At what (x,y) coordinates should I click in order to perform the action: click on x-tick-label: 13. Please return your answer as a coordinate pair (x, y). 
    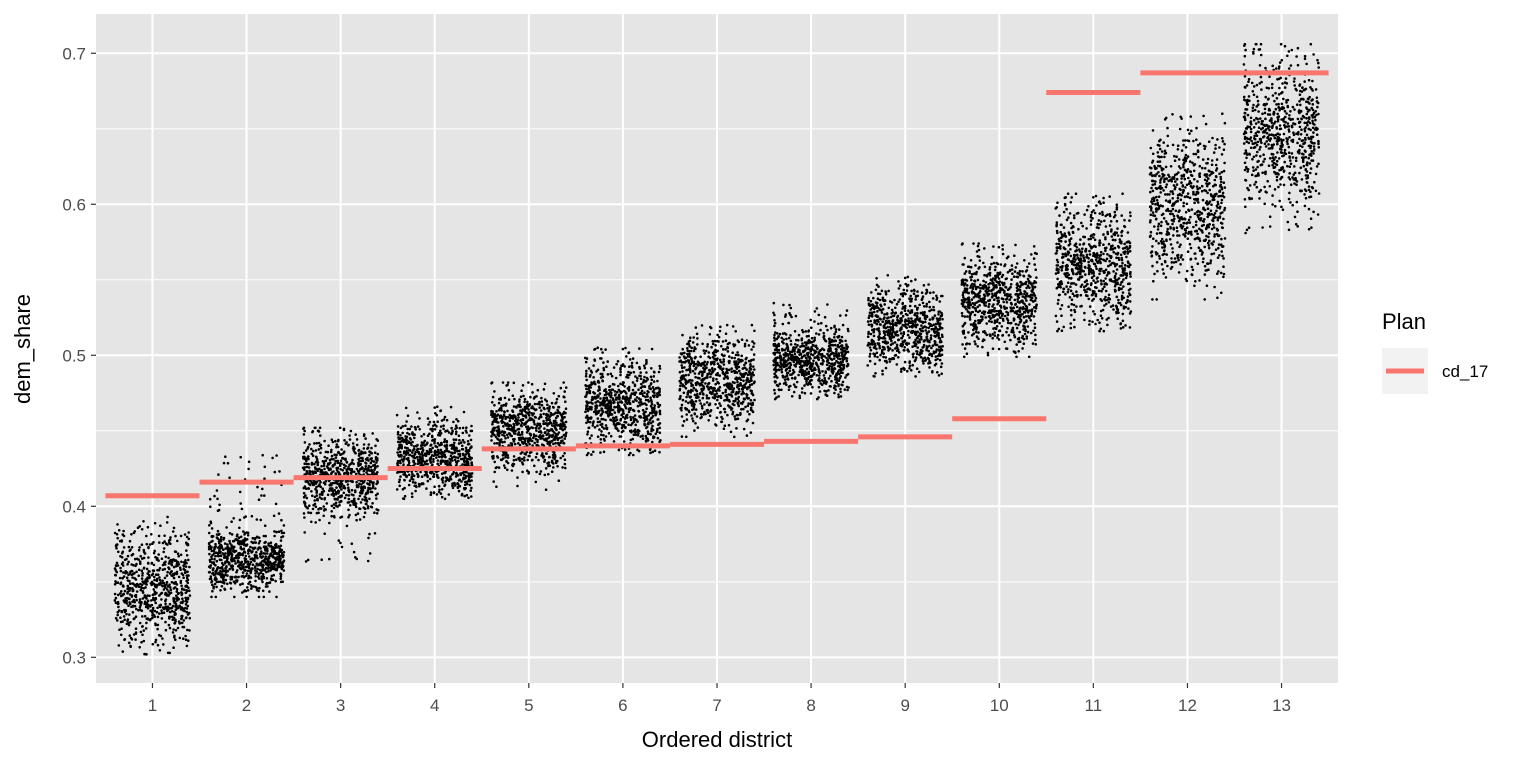
    Looking at the image, I should click on (1281, 705).